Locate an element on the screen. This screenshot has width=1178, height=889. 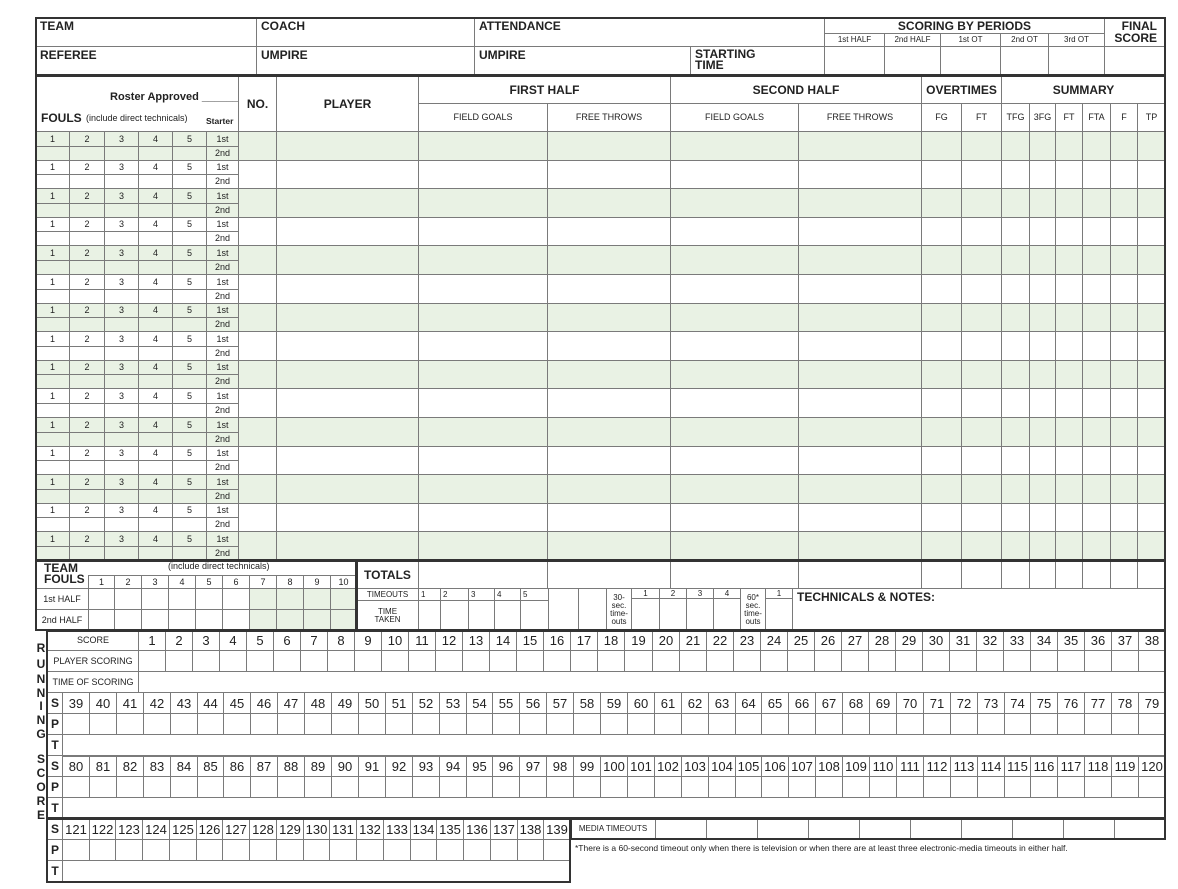
score-number: 82 is located at coordinates (130, 766).